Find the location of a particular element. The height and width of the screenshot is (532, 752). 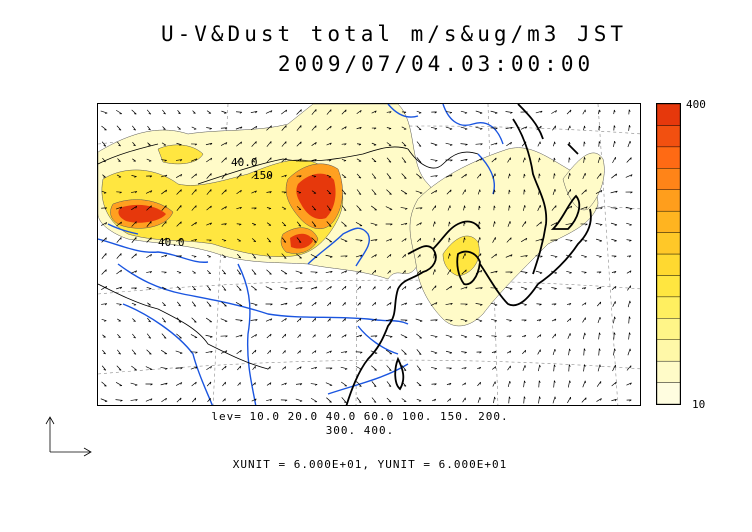

colorbar-segment is located at coordinates (668, 329).